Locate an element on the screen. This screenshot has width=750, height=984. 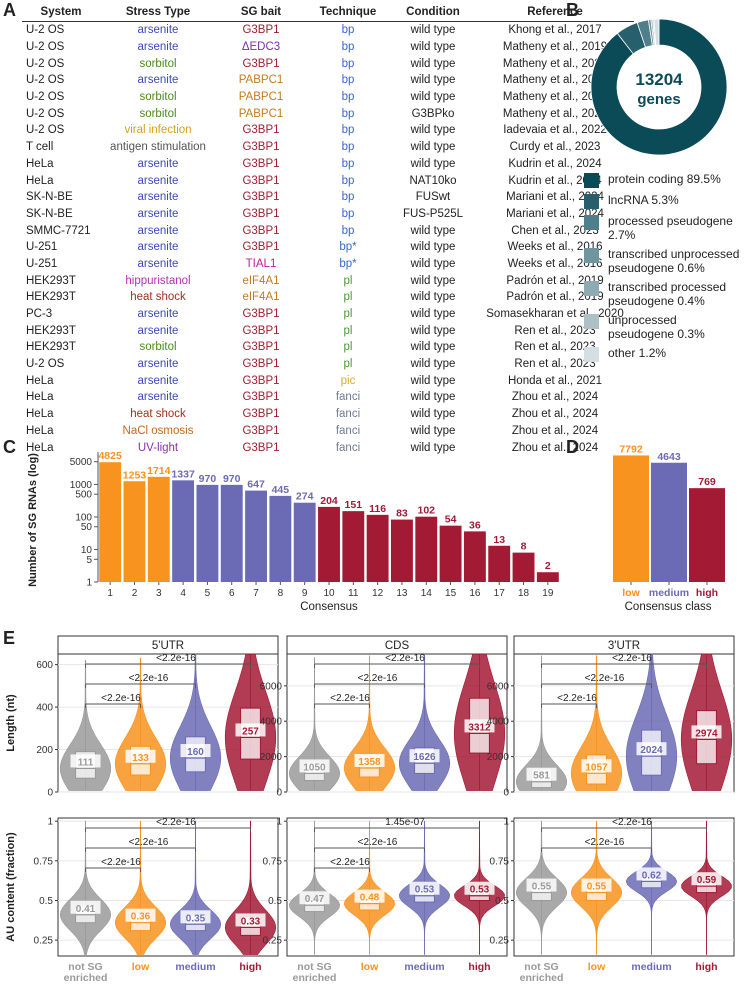
x-tick-label: medium is located at coordinates (669, 593).